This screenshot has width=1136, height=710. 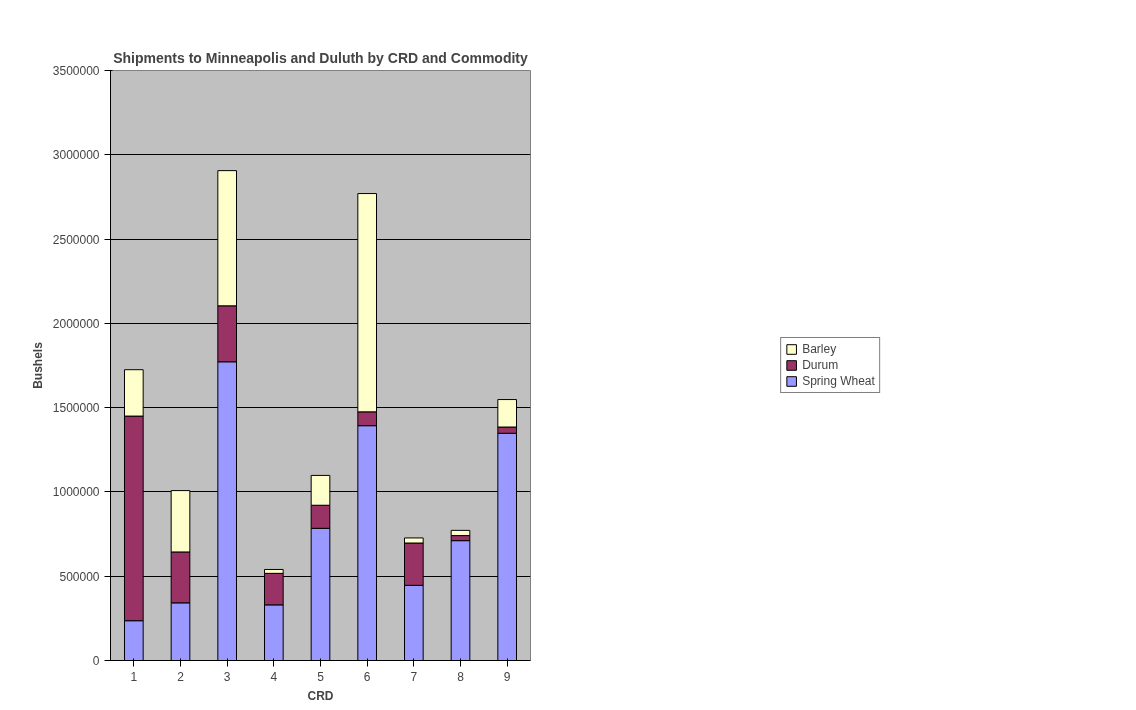 What do you see at coordinates (76, 408) in the screenshot?
I see `y-tick-label: 1500000` at bounding box center [76, 408].